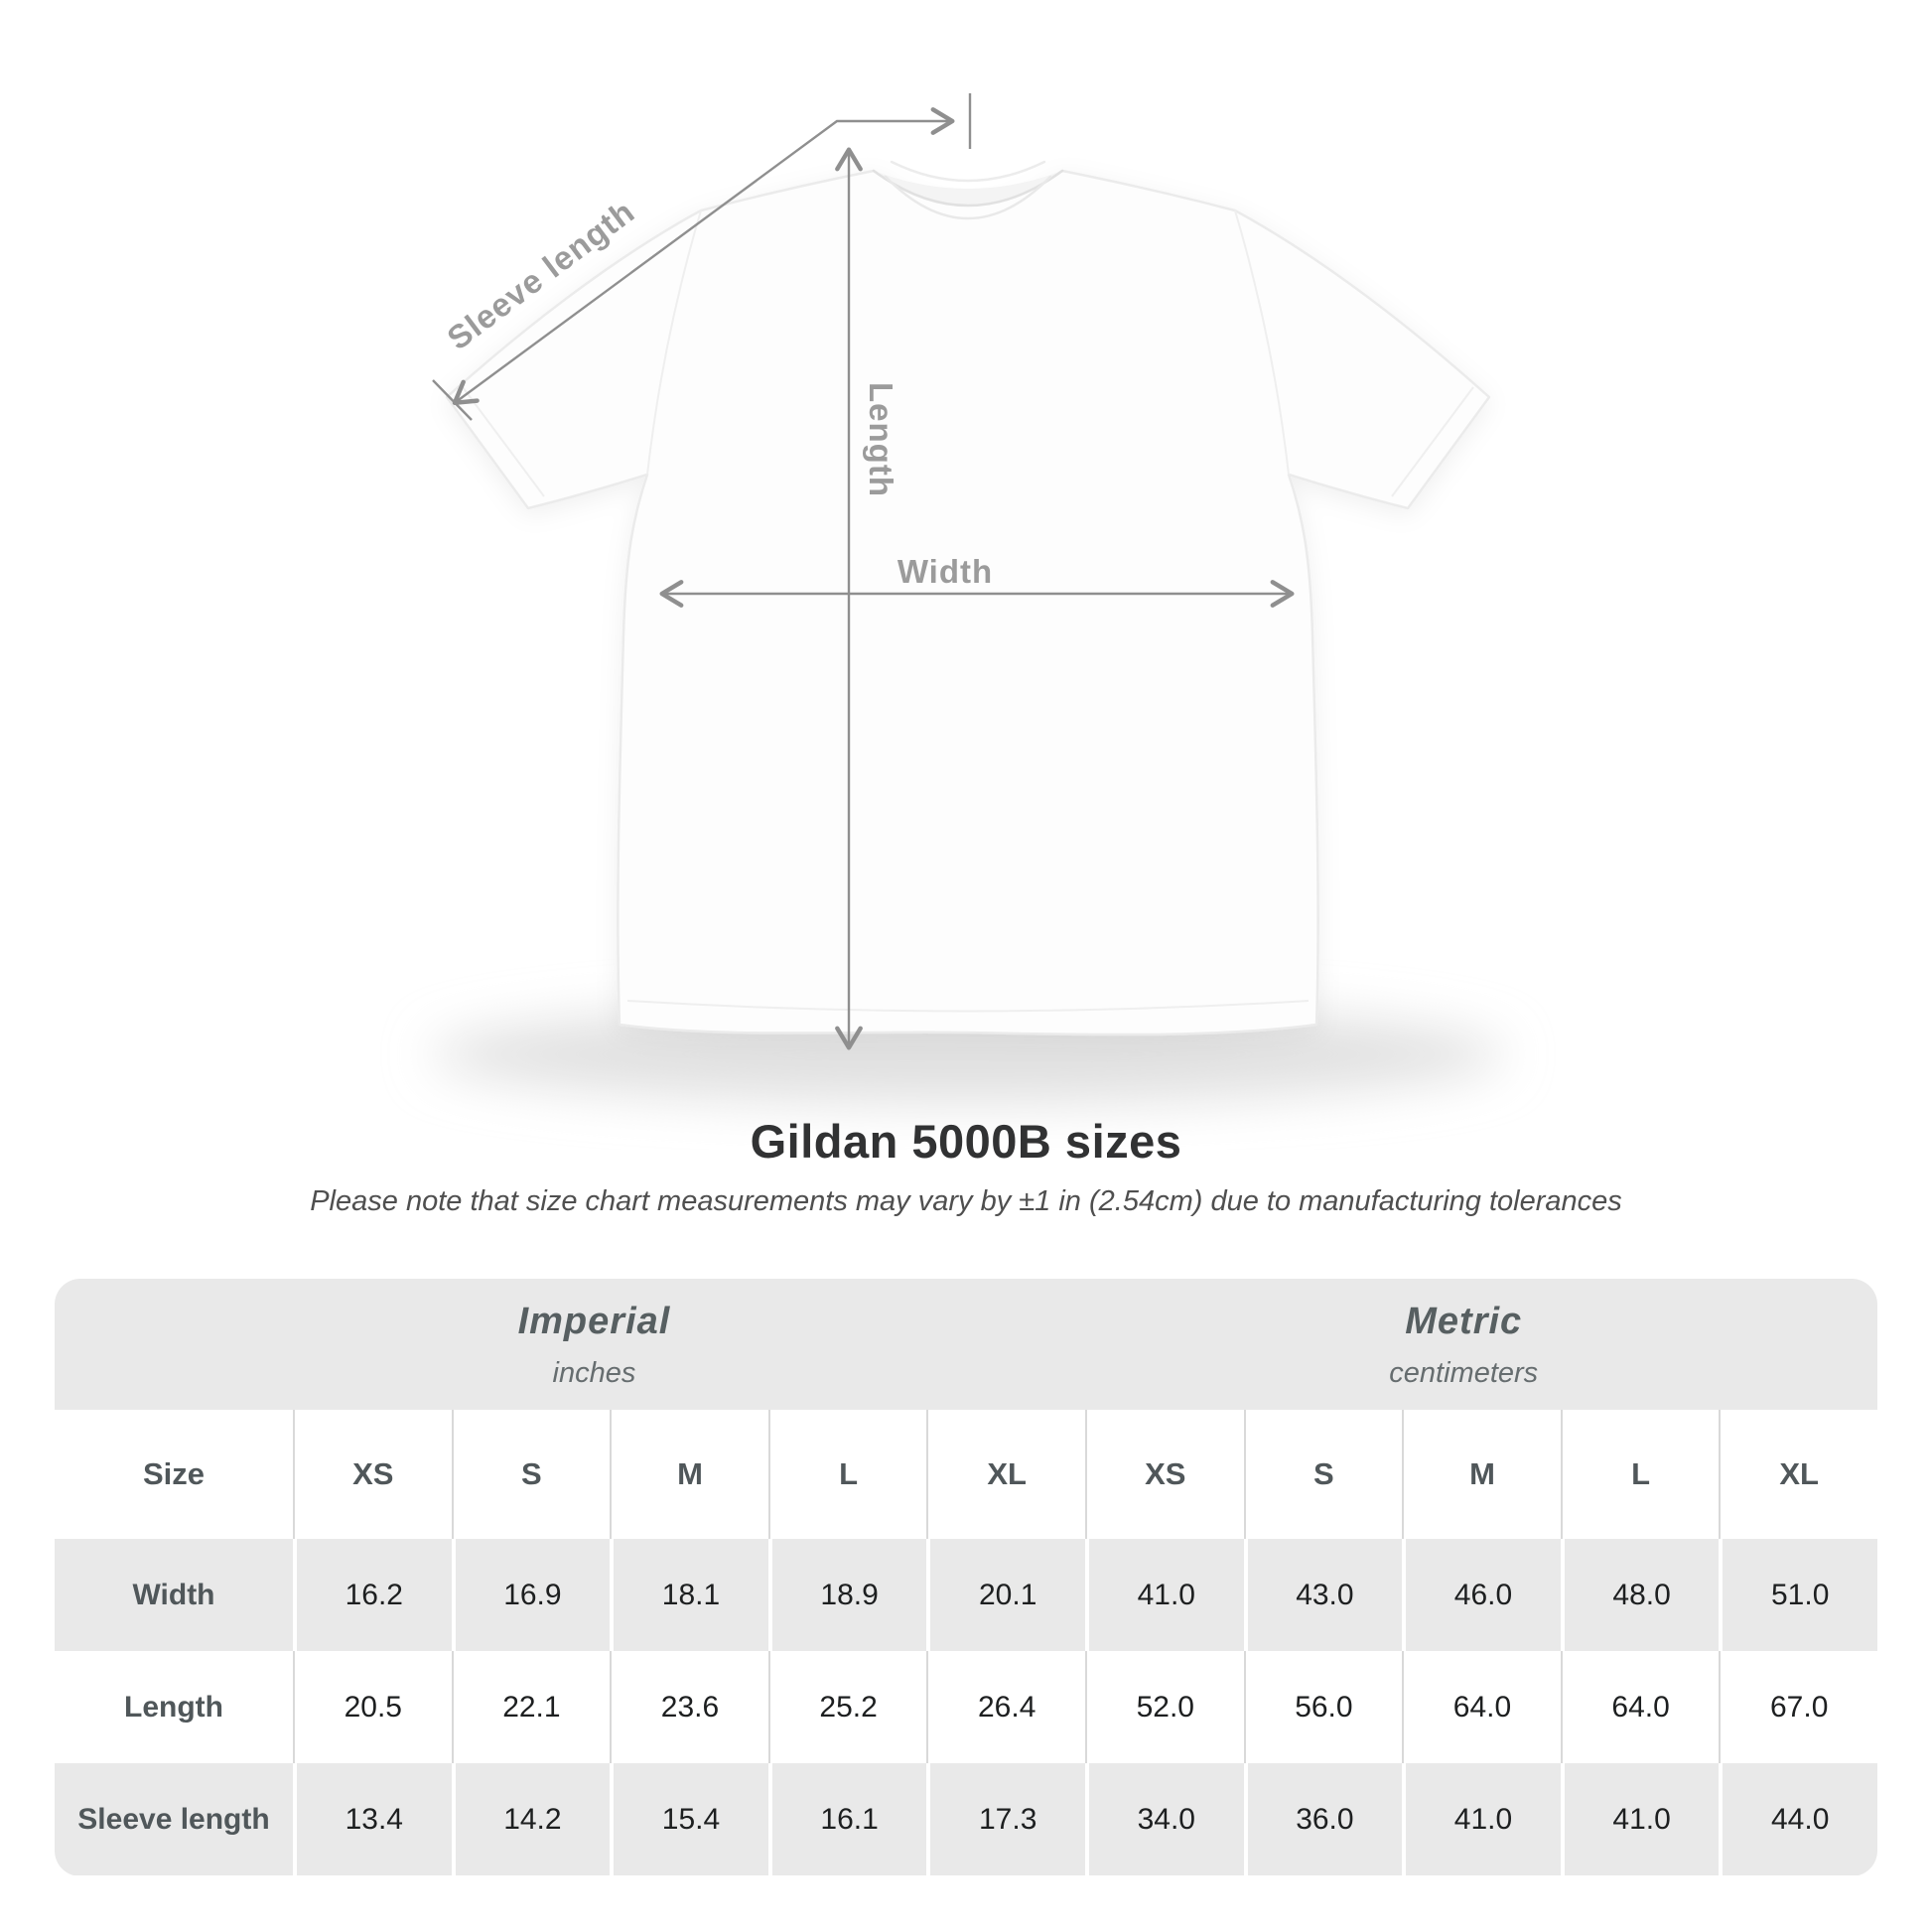 The image size is (1932, 1932). Describe the element at coordinates (173, 1707) in the screenshot. I see `row-label: Length` at that location.